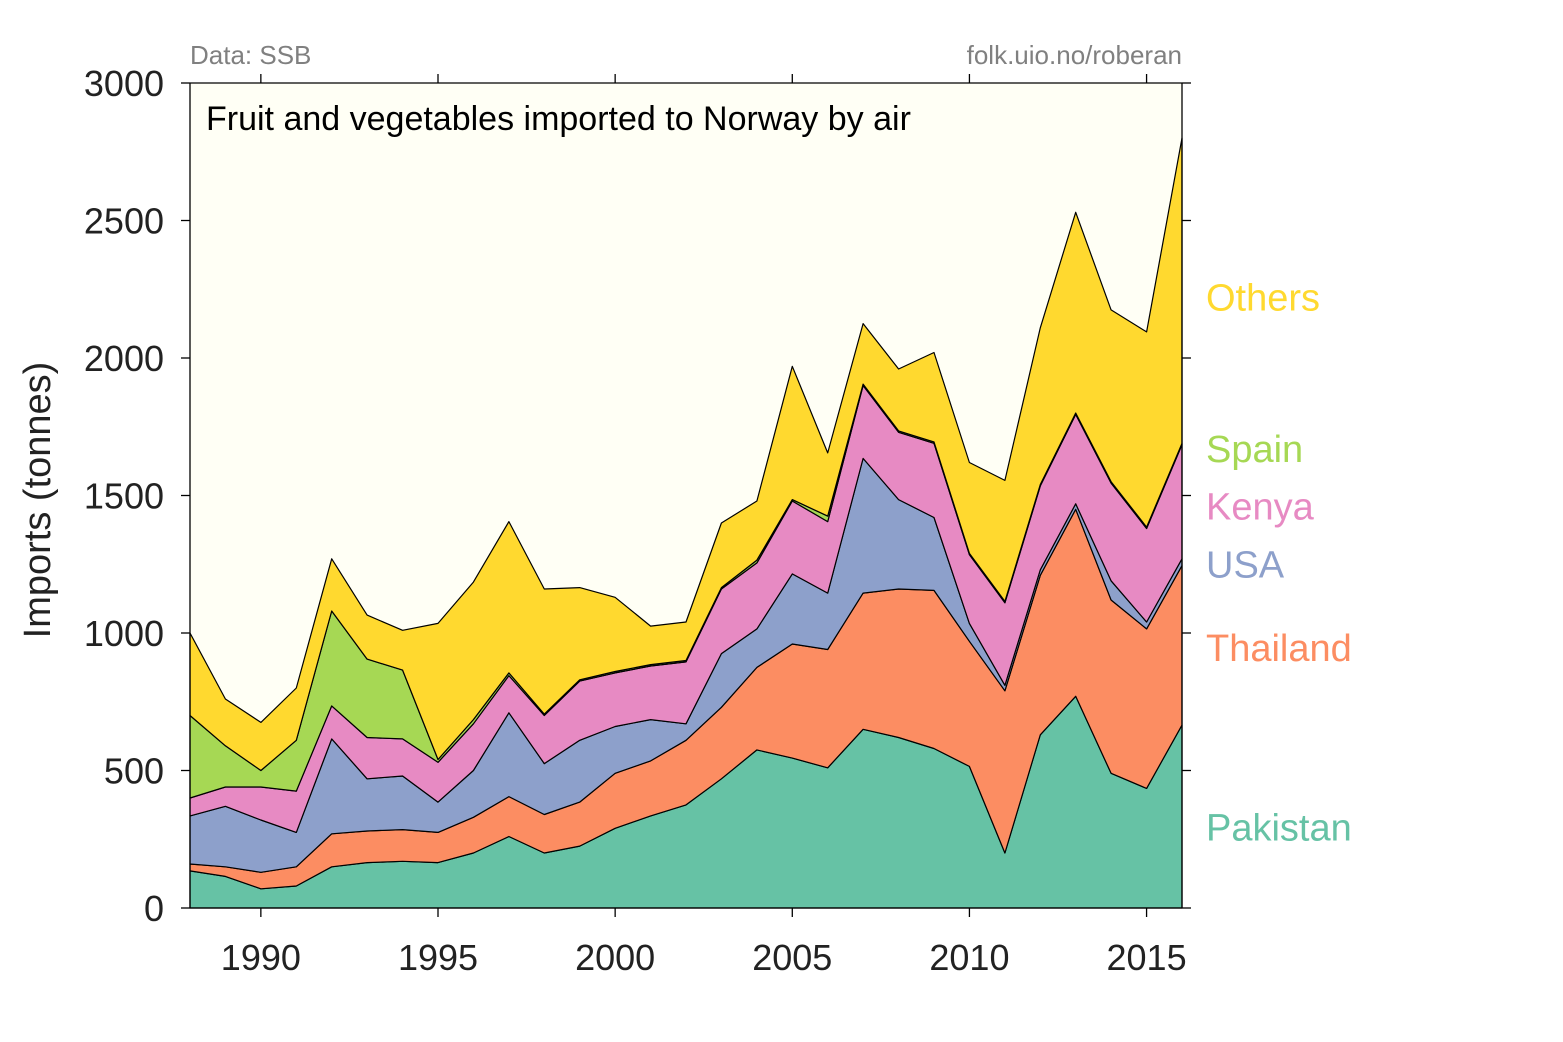 This screenshot has width=1563, height=1042. Describe the element at coordinates (438, 957) in the screenshot. I see `x-tick-label: 1995` at that location.